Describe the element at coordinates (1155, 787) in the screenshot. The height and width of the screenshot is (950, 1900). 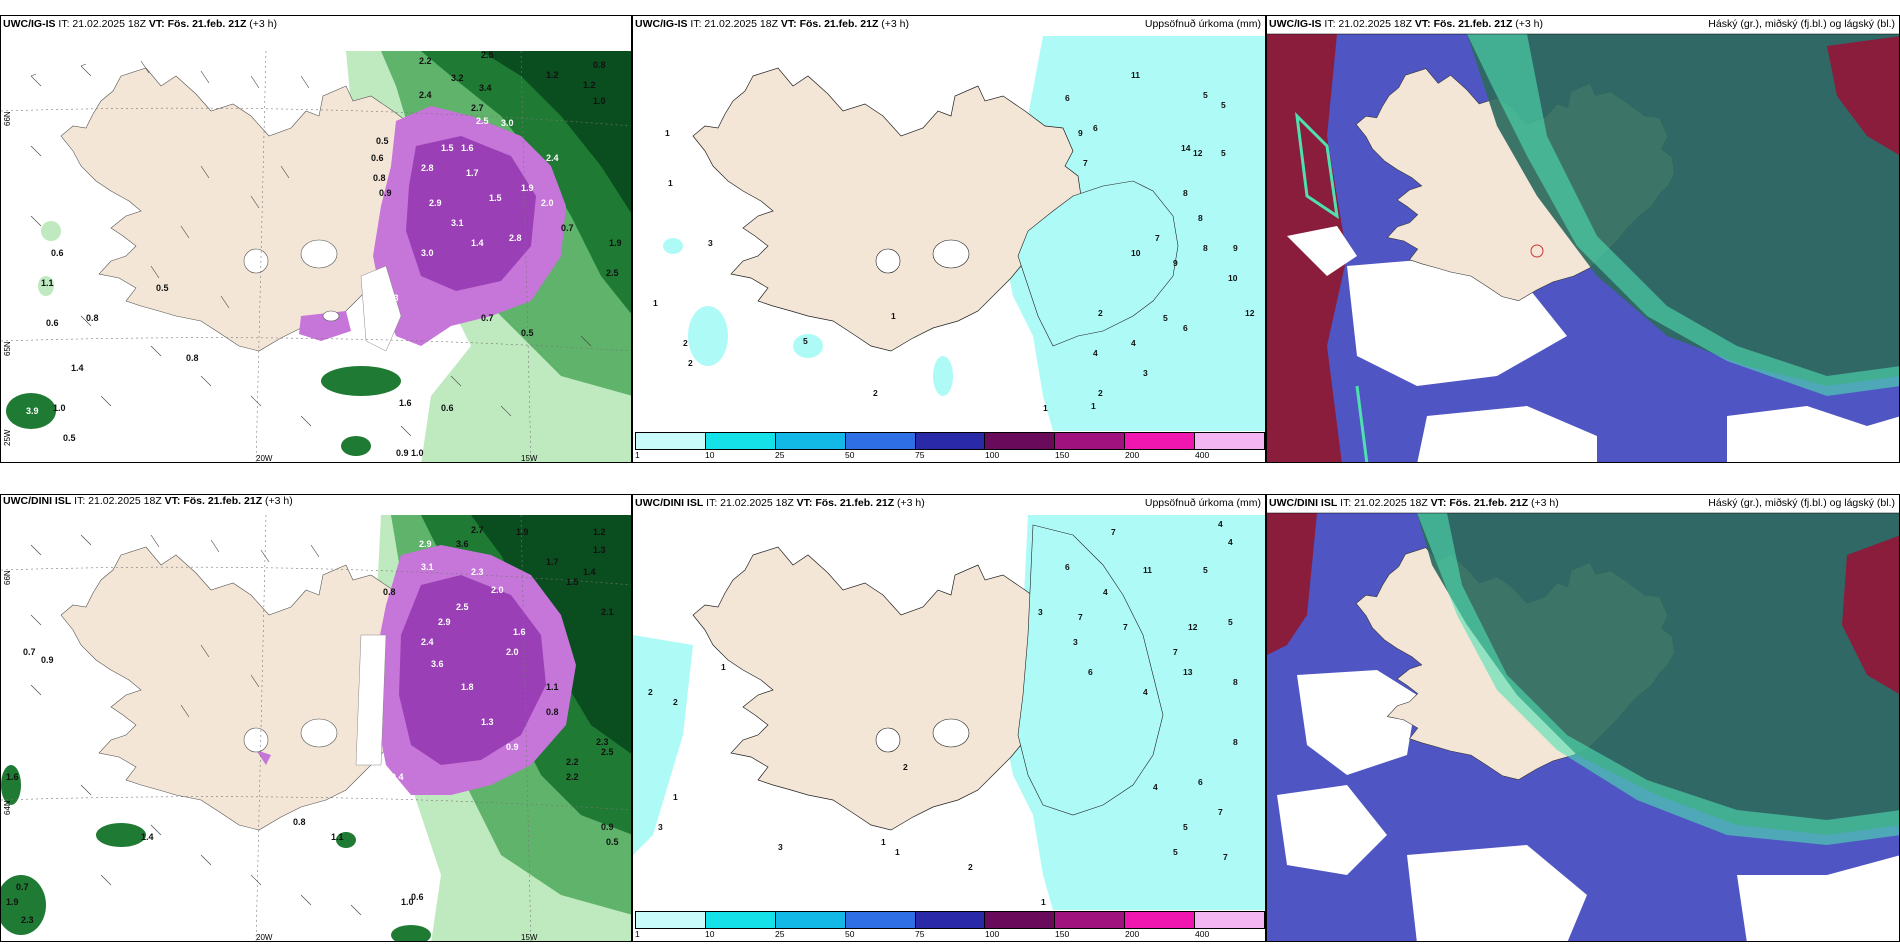
I see `svg-text: 4` at that location.